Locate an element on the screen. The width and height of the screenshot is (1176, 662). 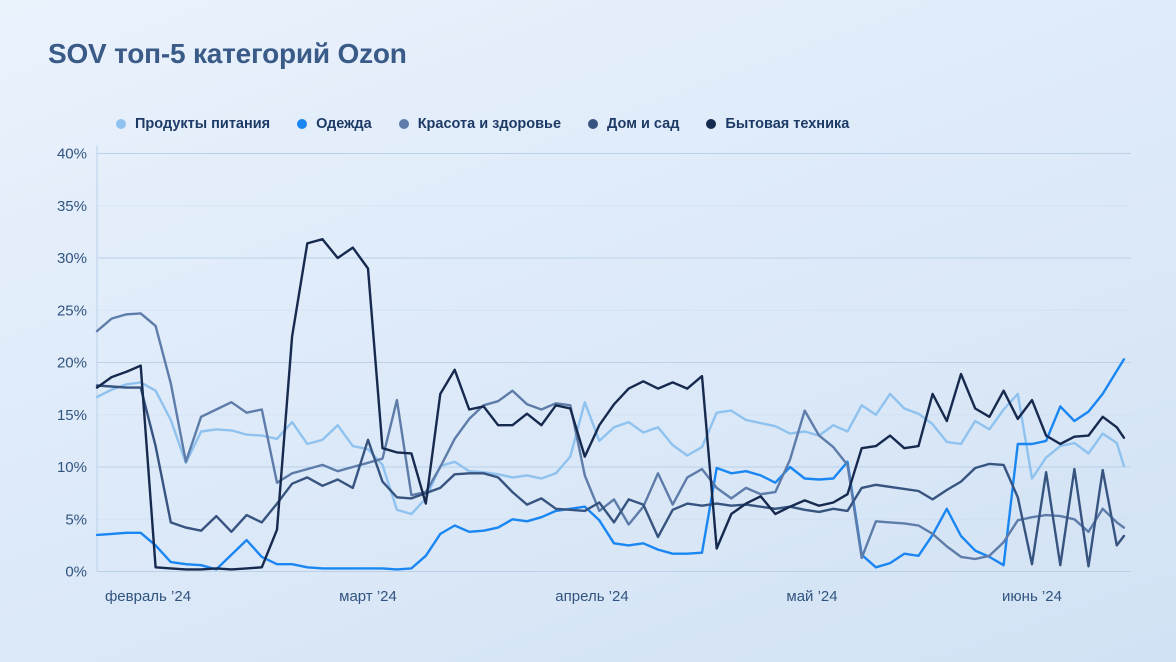
chart-title: SOV топ-5 категорий Ozon is located at coordinates (227, 53).